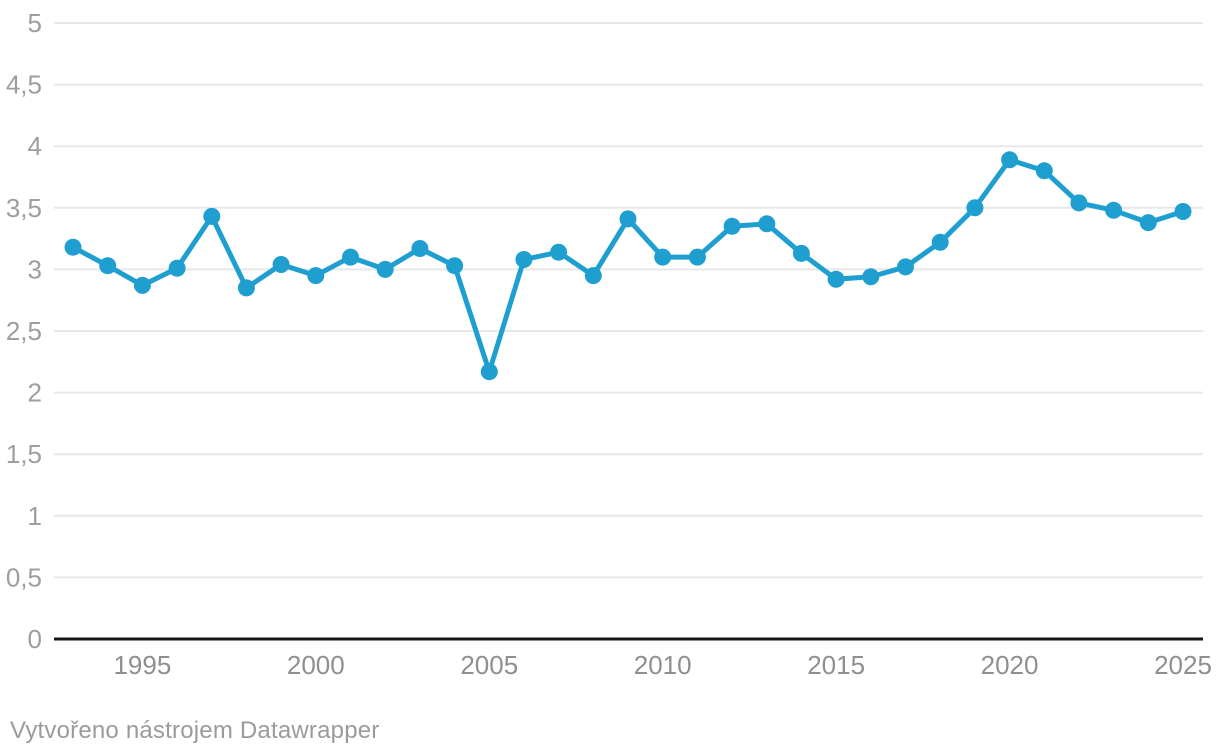 Image resolution: width=1220 pixels, height=756 pixels. I want to click on y-tick-label: 1, so click(35, 516).